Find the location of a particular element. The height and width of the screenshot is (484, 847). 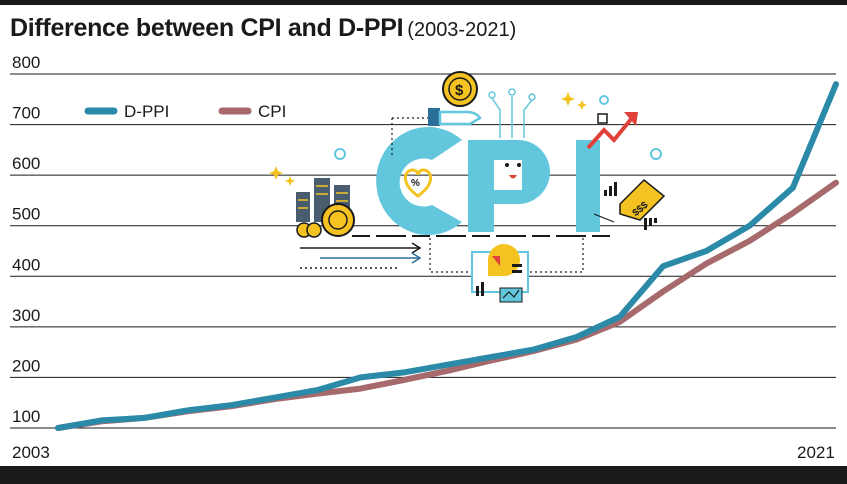

top-rule is located at coordinates (423, 2).